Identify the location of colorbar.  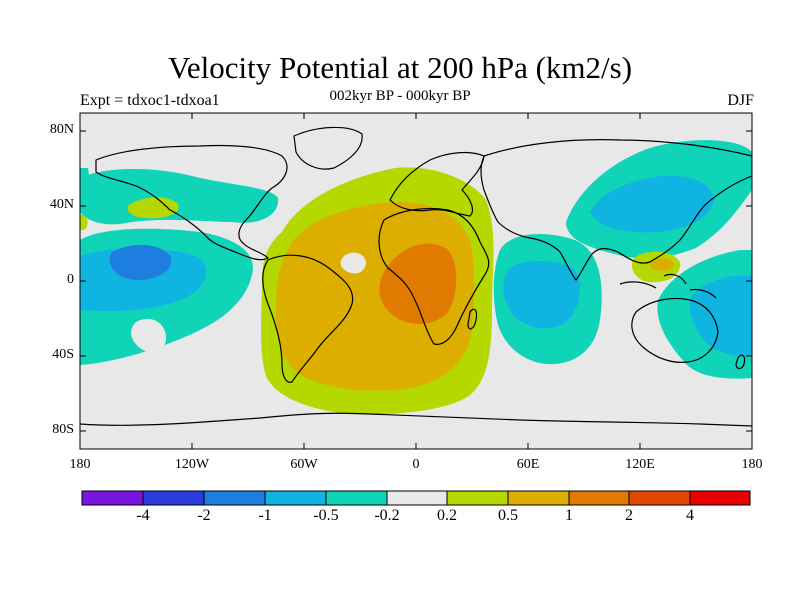
(416, 498).